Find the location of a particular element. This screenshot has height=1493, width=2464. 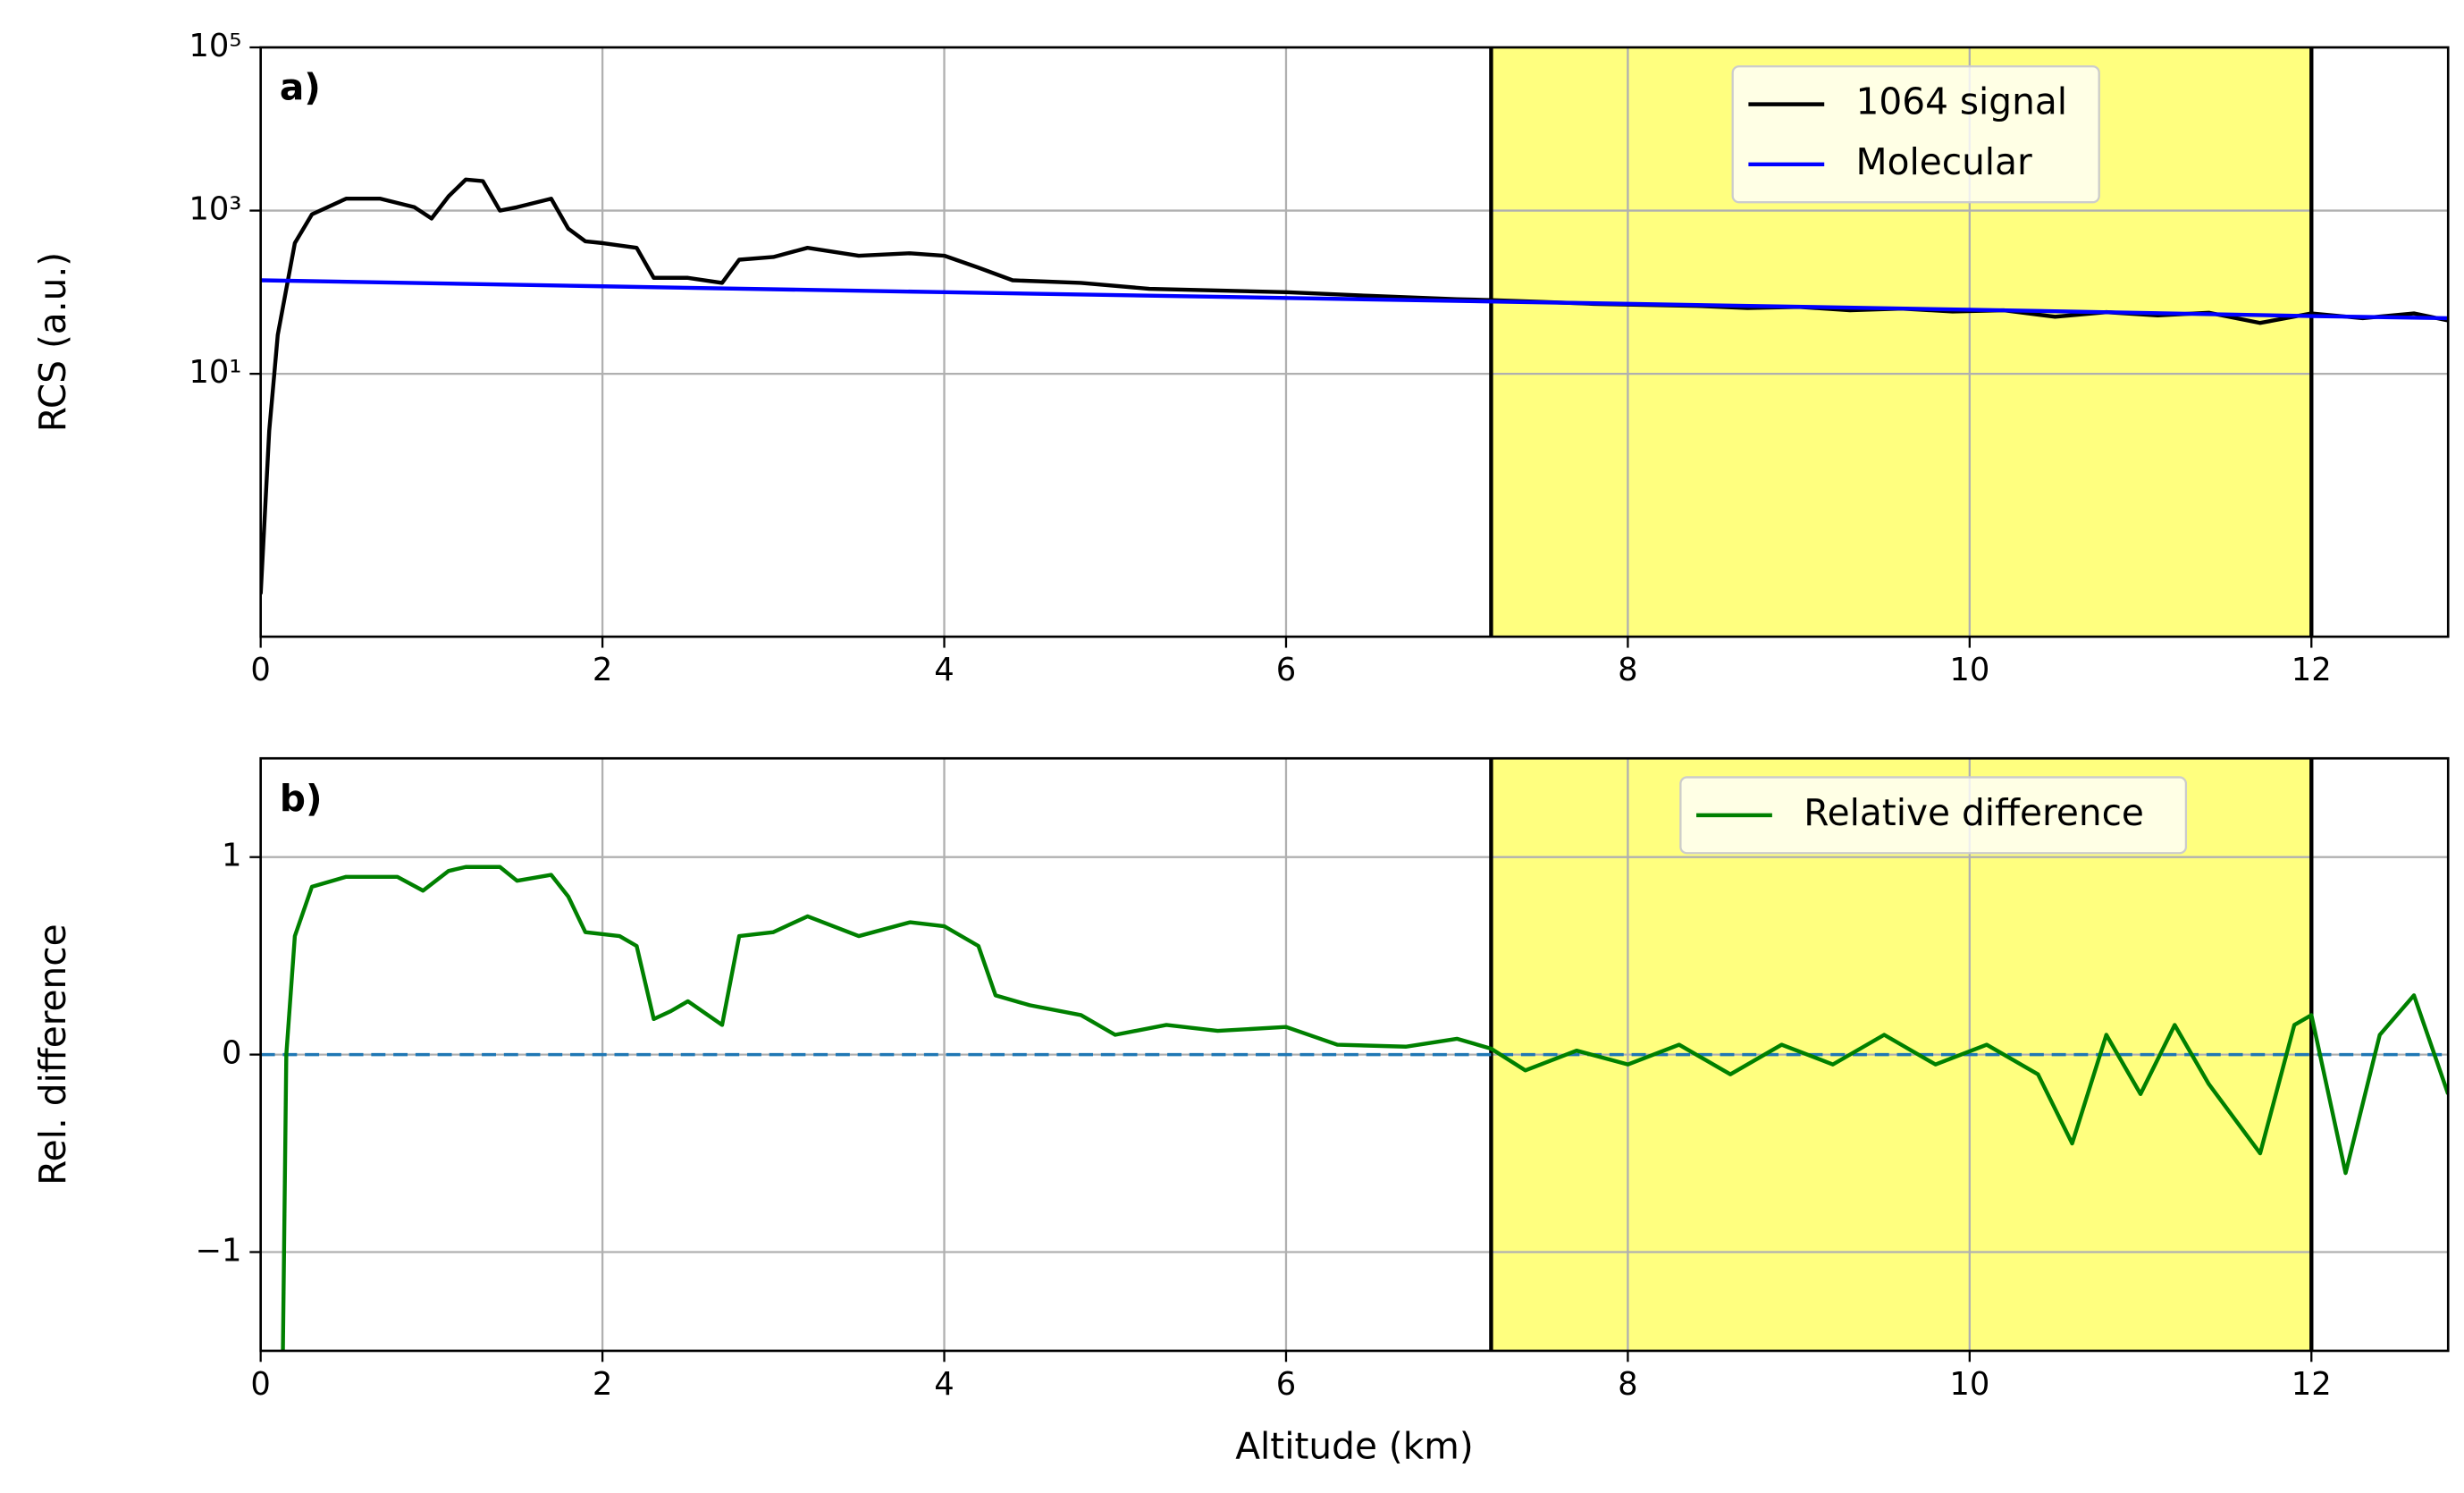

legend-label: 1064 signal is located at coordinates (1961, 101).